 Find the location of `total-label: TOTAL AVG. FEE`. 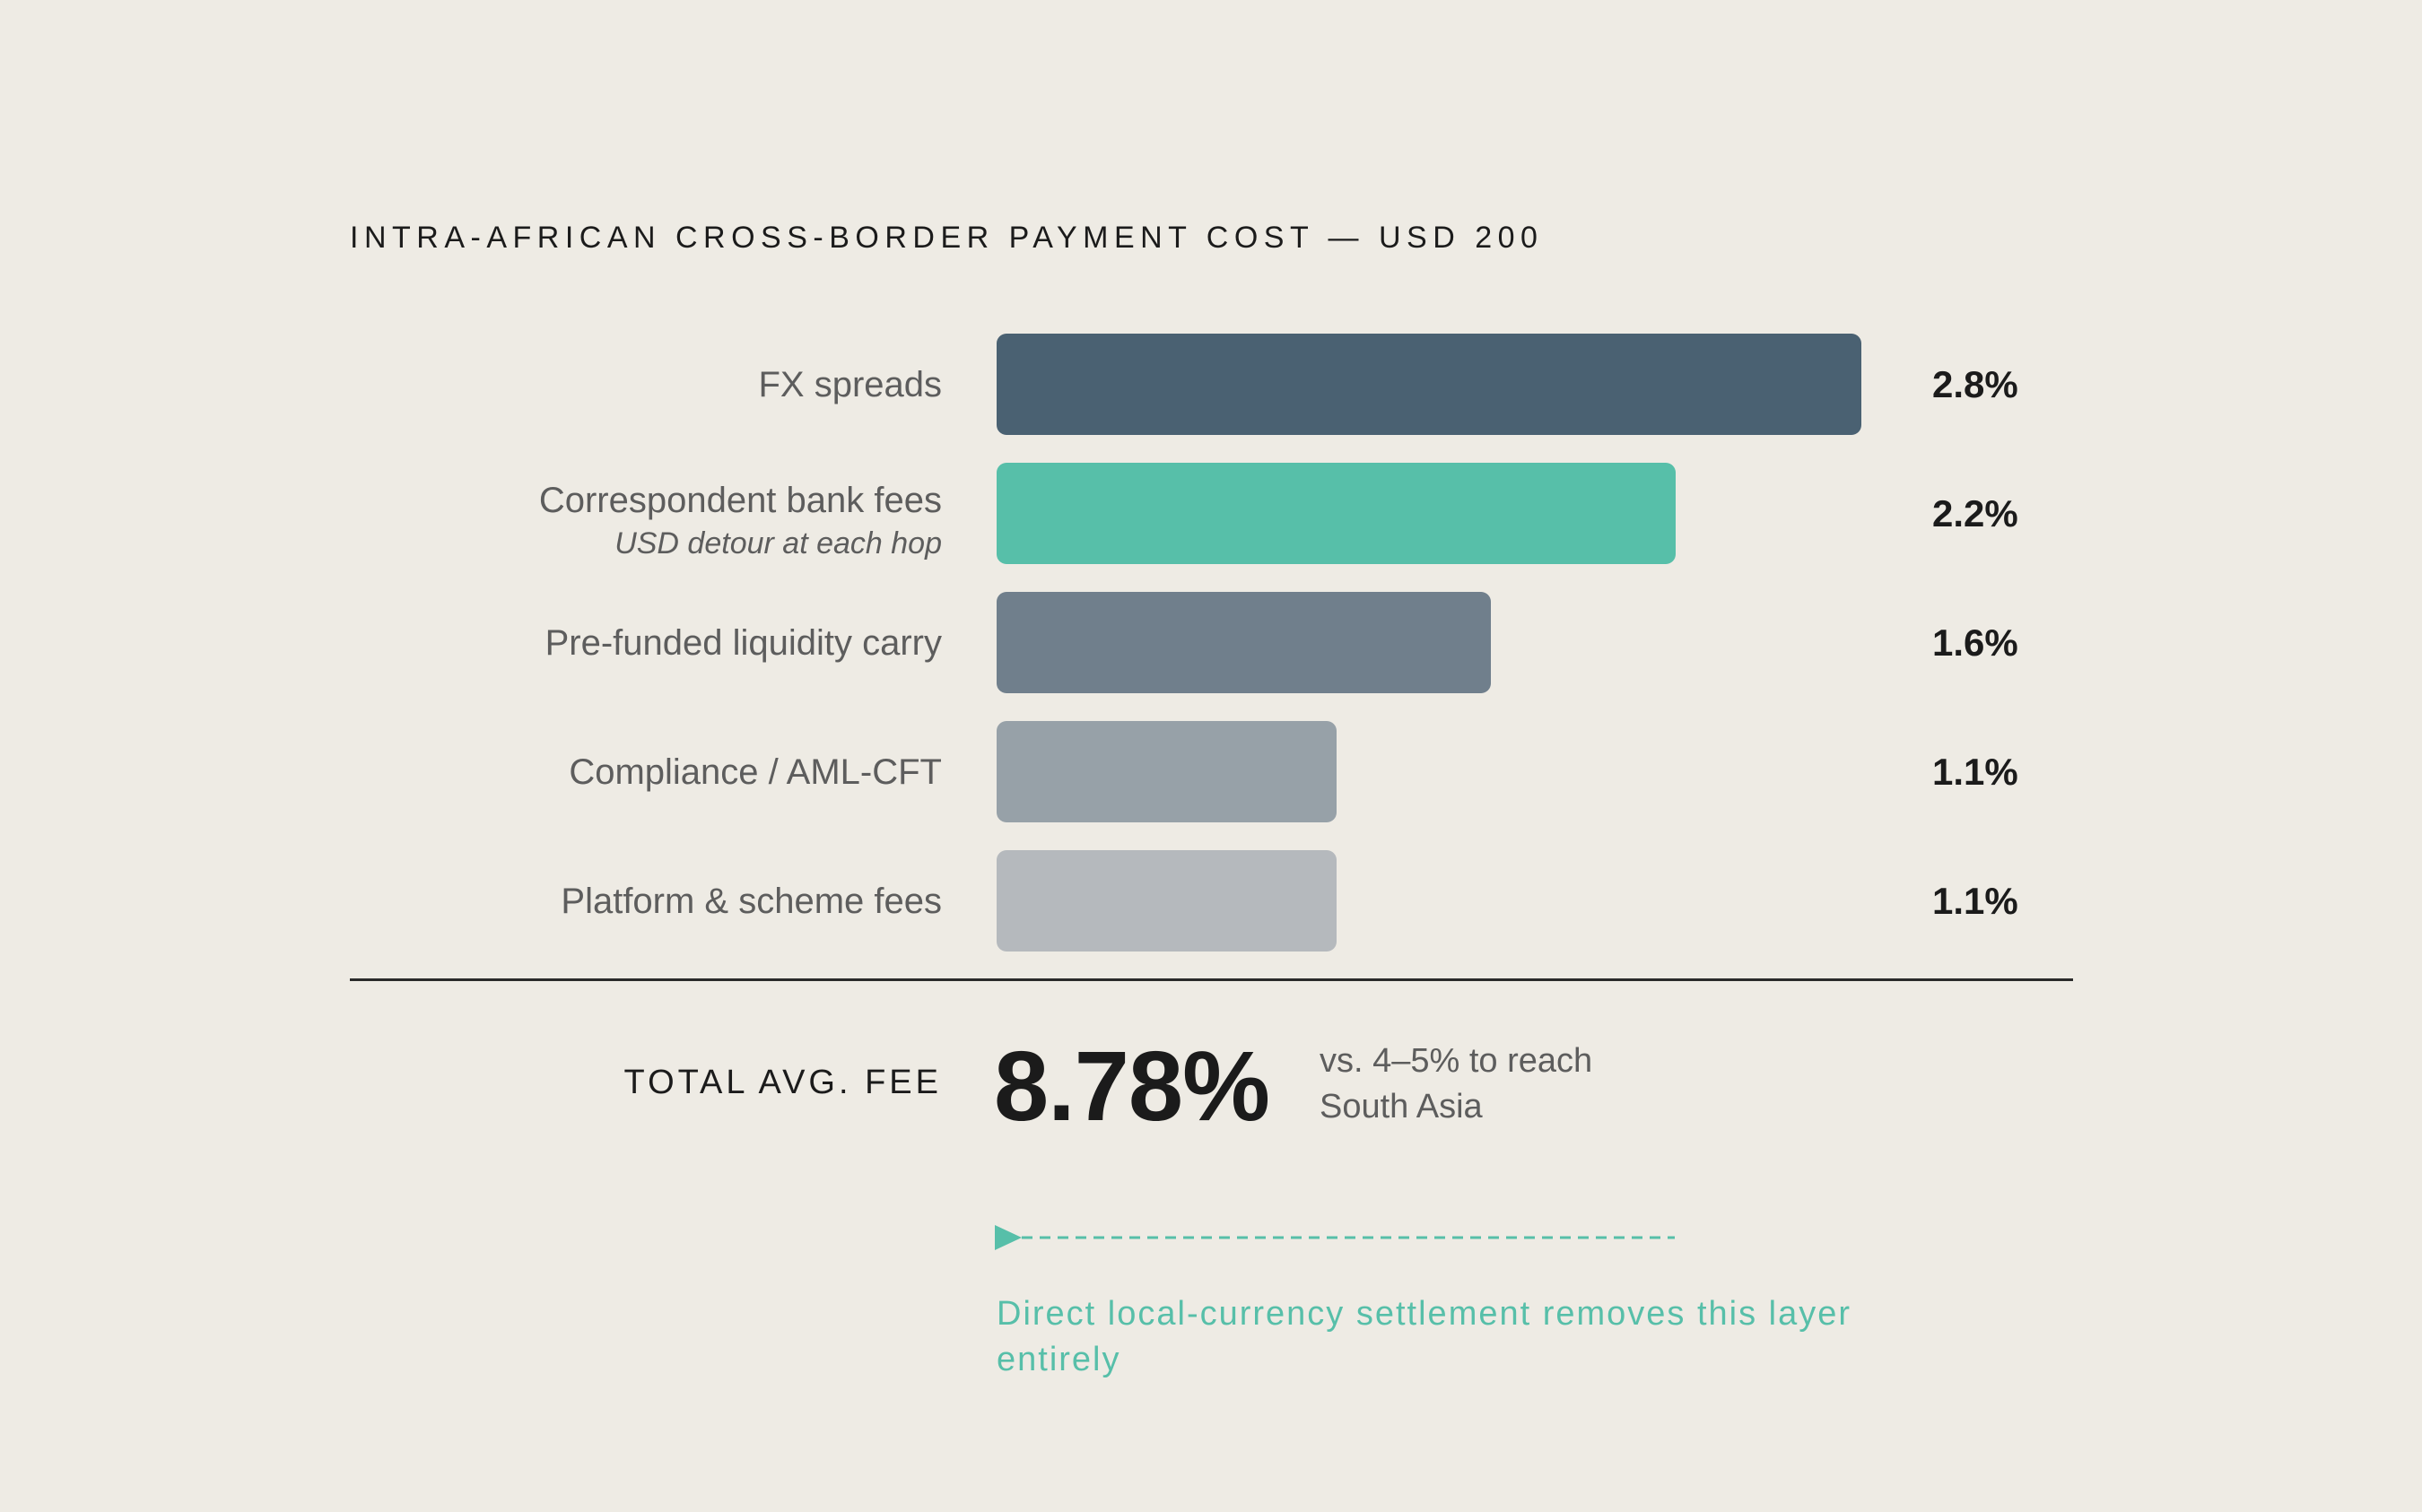

total-label: TOTAL AVG. FEE is located at coordinates (782, 1082).